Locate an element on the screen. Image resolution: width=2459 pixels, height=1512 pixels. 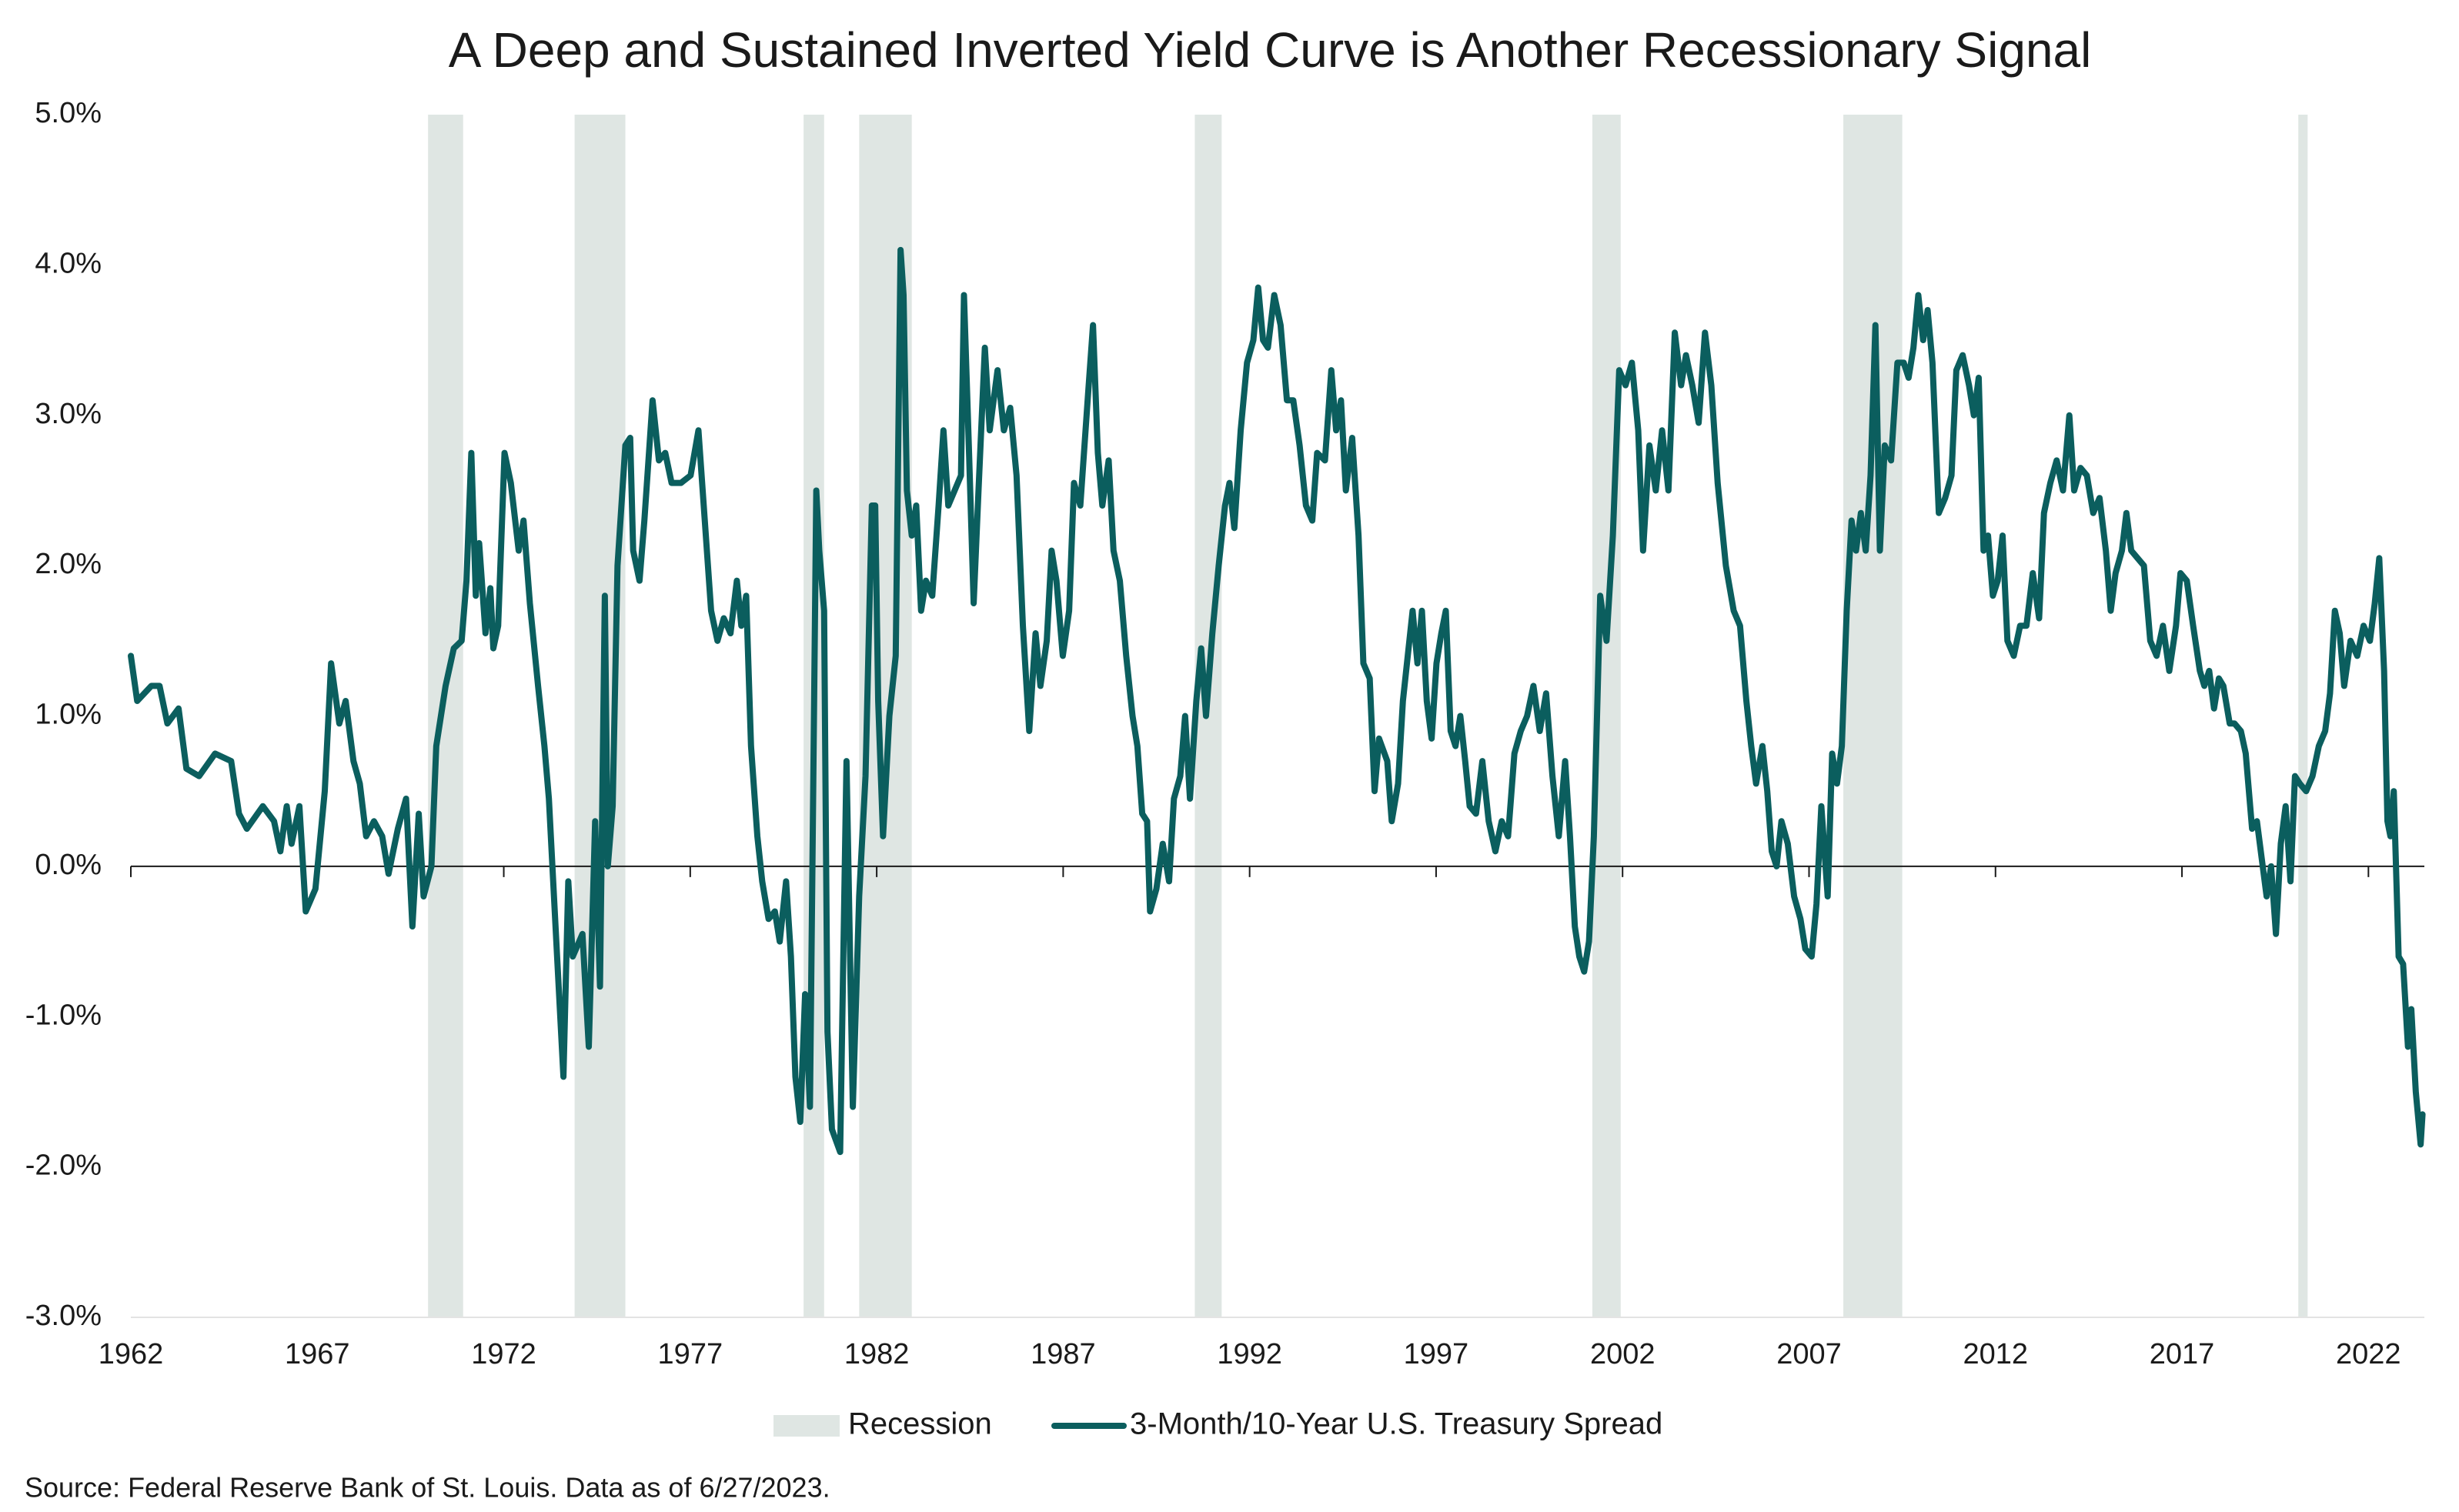
y-tick-label: 2.0% is located at coordinates (68, 564).